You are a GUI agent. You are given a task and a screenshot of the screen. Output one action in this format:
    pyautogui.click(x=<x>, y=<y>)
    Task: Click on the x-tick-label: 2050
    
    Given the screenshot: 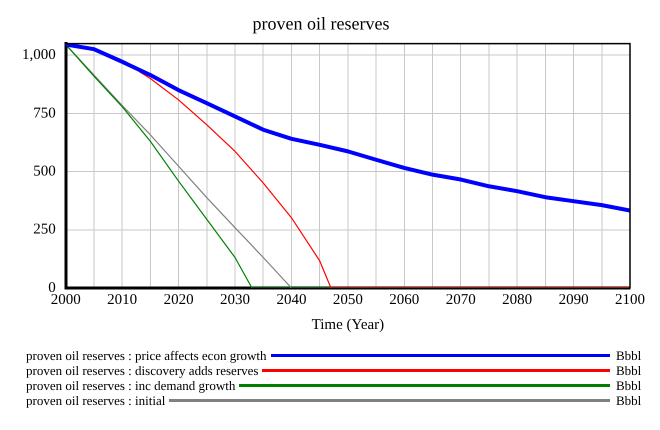 What is the action you would take?
    pyautogui.click(x=347, y=300)
    